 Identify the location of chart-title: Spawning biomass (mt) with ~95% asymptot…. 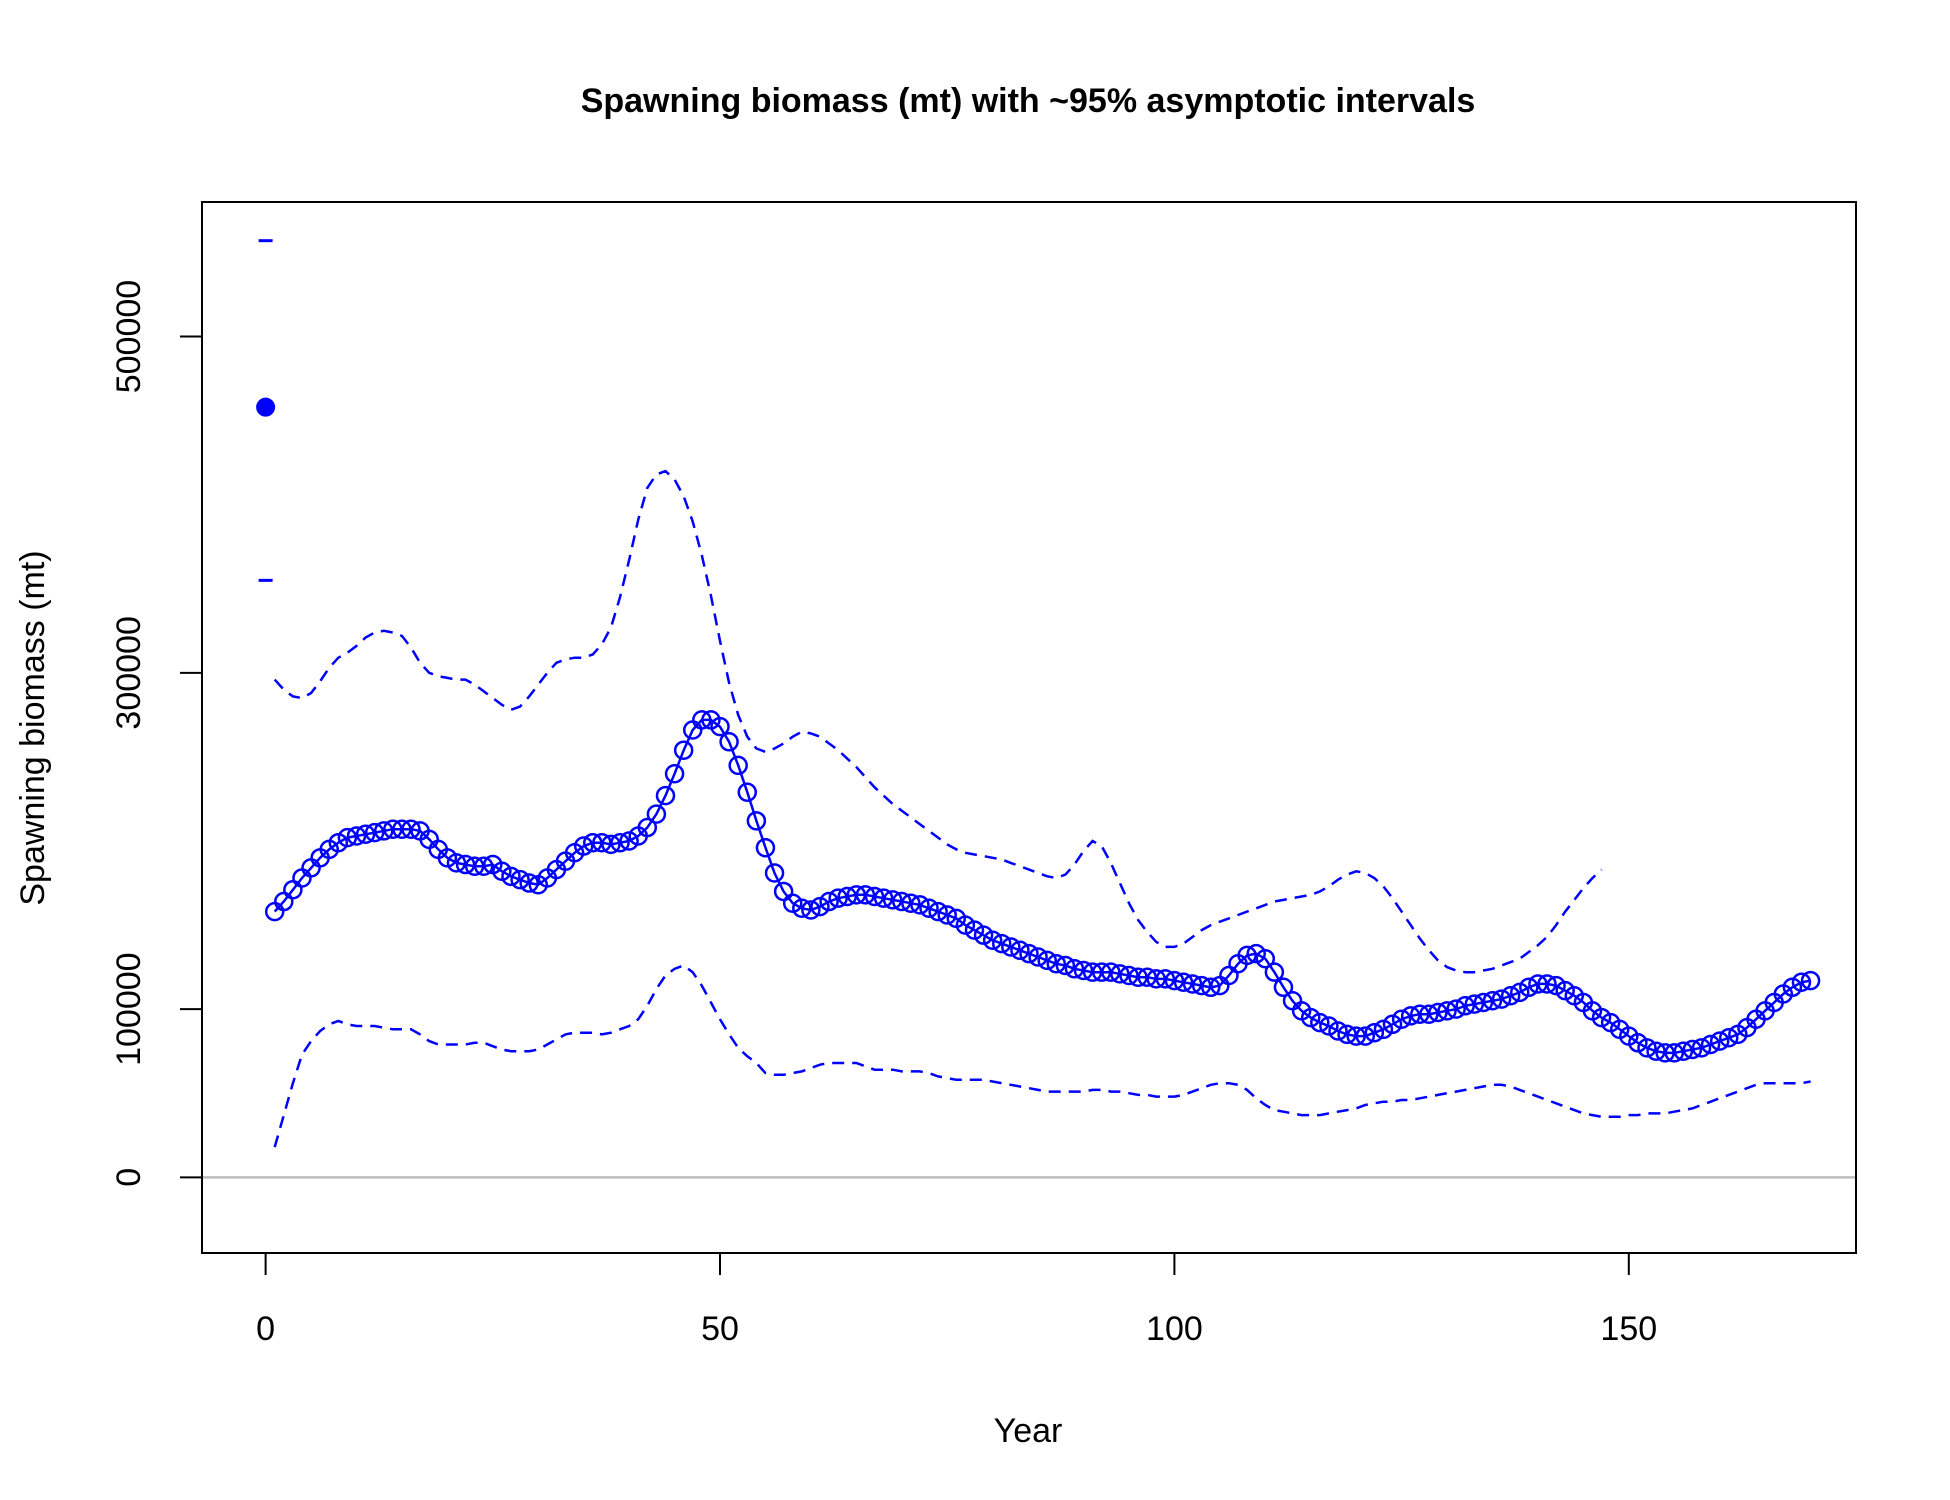
(1028, 101).